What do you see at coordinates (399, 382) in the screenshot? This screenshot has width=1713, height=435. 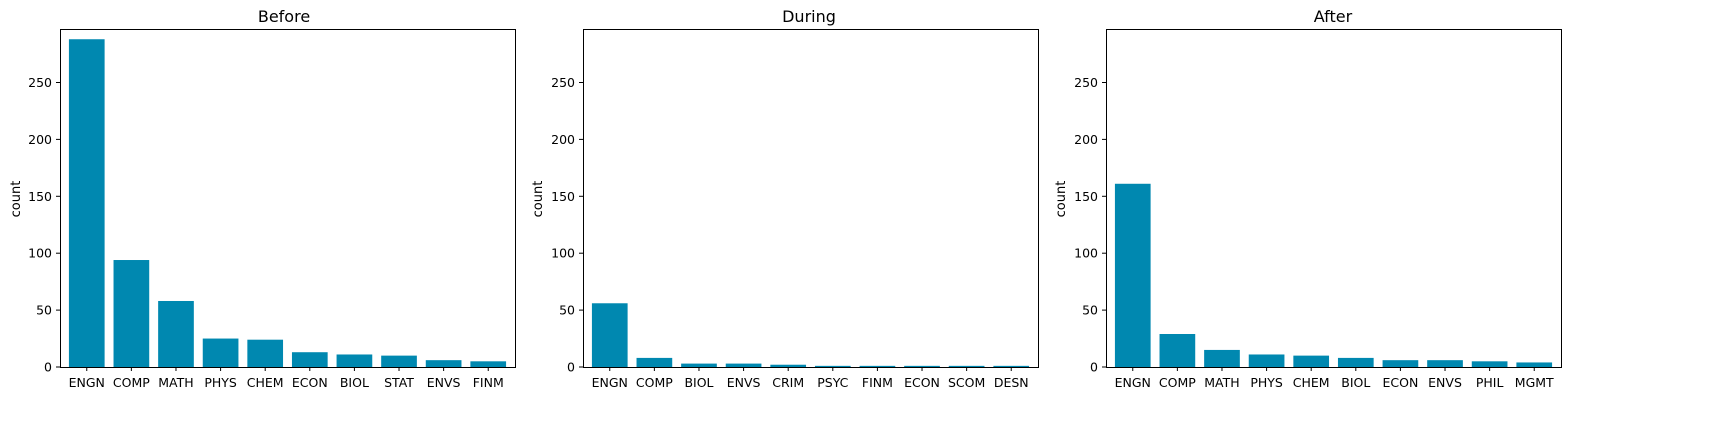 I see `x-tick-label: STAT` at bounding box center [399, 382].